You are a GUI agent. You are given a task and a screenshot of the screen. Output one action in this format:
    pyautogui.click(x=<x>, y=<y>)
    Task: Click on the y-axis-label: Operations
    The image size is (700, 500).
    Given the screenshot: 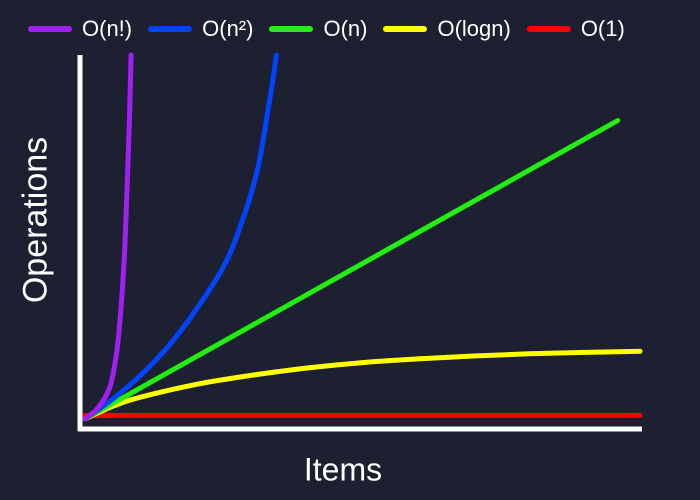 What is the action you would take?
    pyautogui.click(x=35, y=220)
    